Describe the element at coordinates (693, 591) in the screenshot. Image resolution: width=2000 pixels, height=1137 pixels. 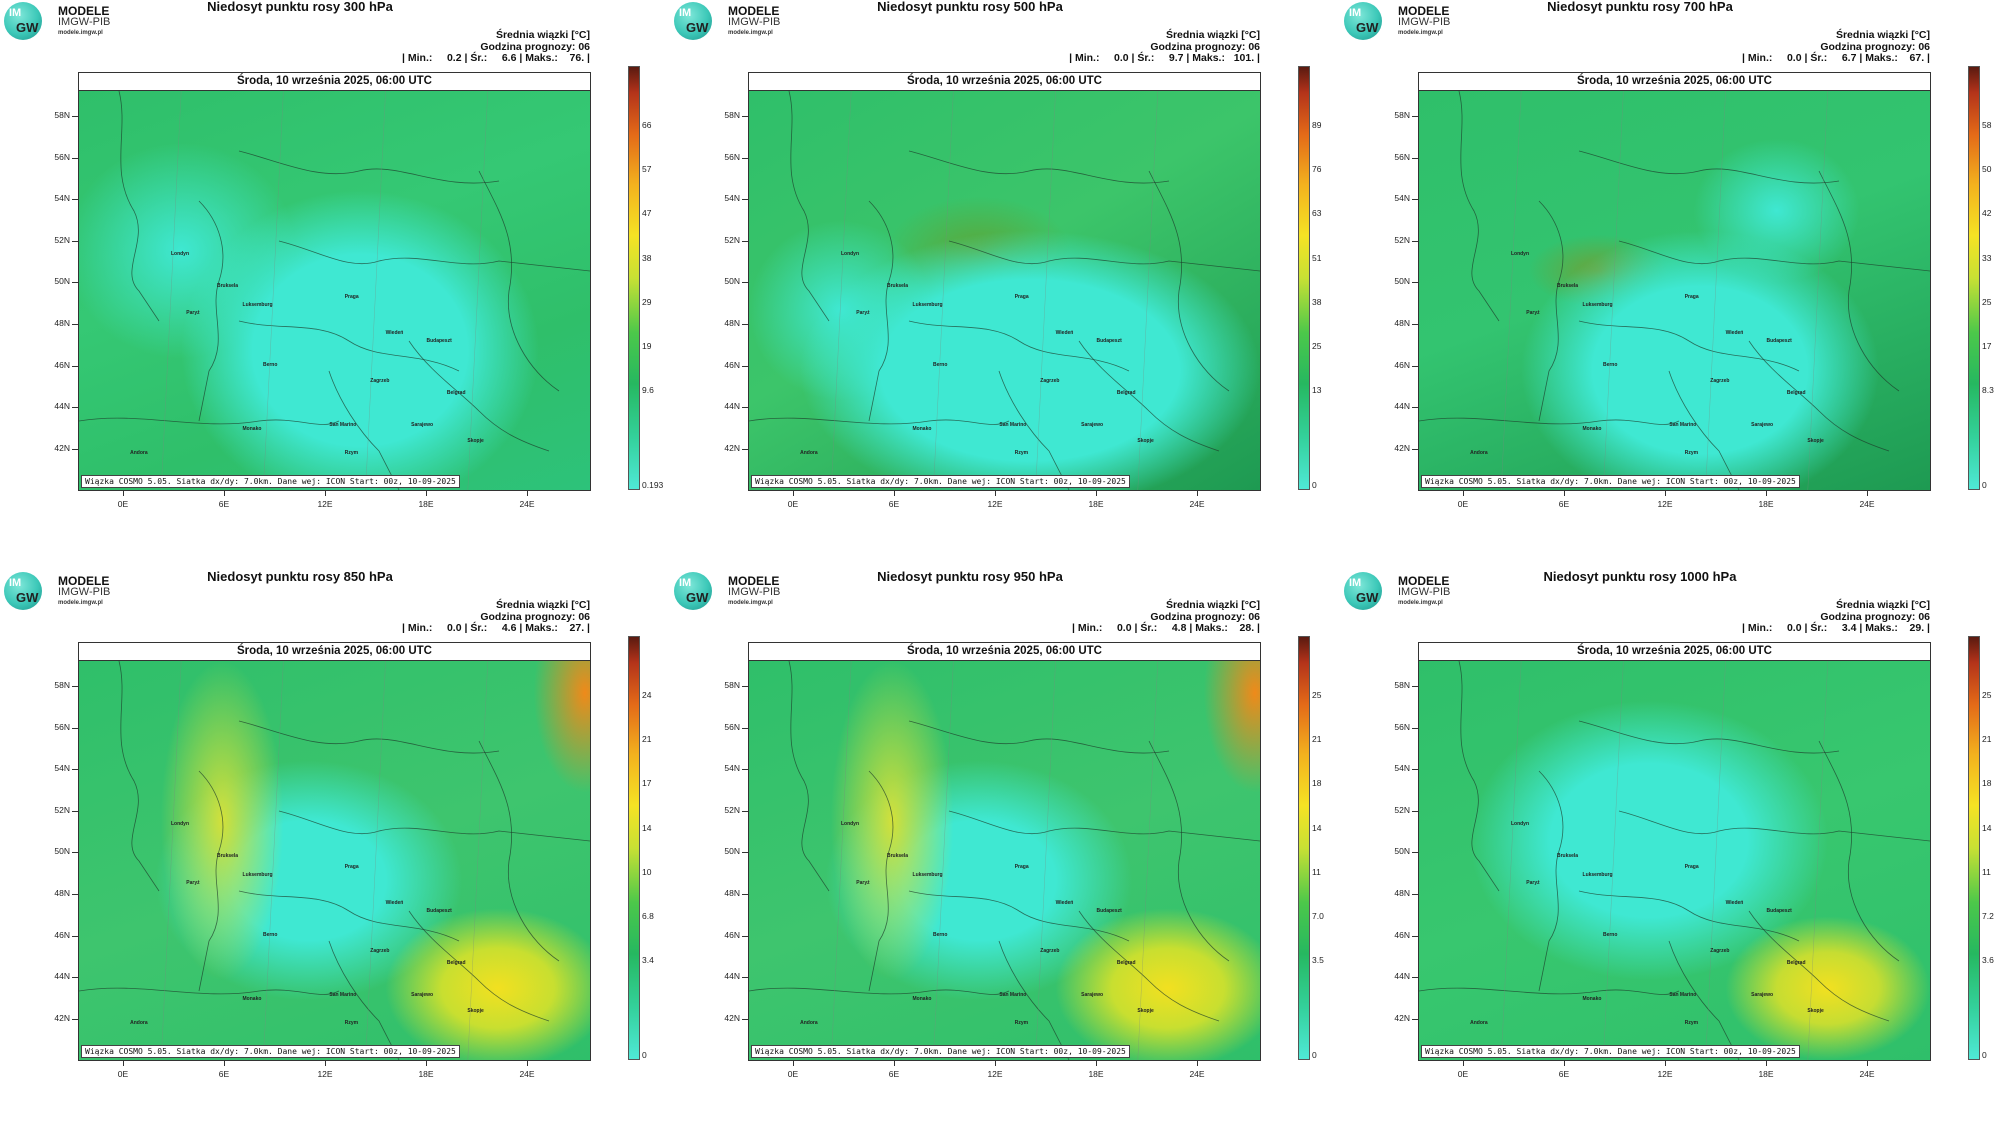
I see `imgw-logo-icon: IM GW` at that location.